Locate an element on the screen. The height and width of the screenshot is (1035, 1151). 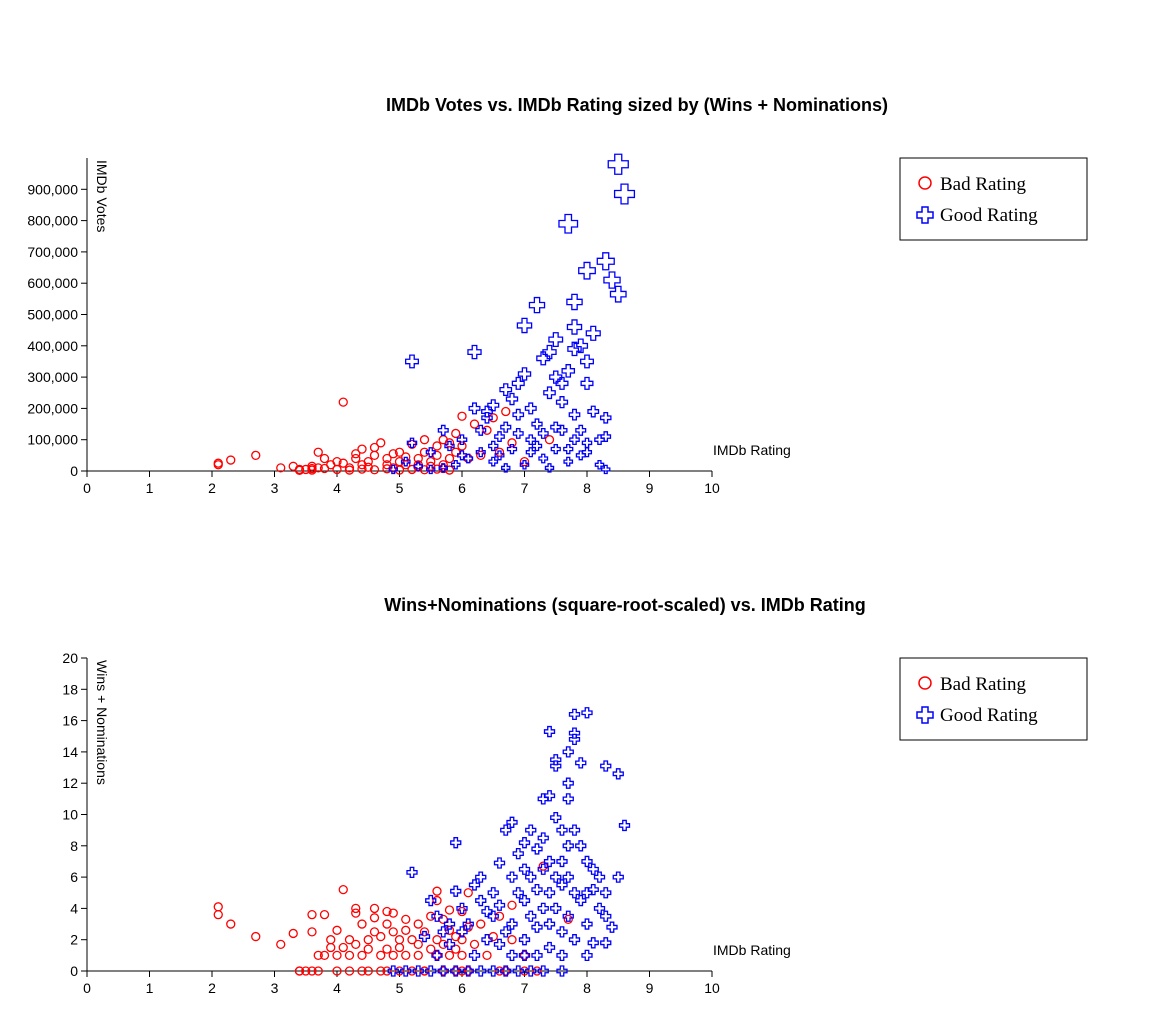
chart2-legend-bad-label: Bad Rating is located at coordinates (983, 684).